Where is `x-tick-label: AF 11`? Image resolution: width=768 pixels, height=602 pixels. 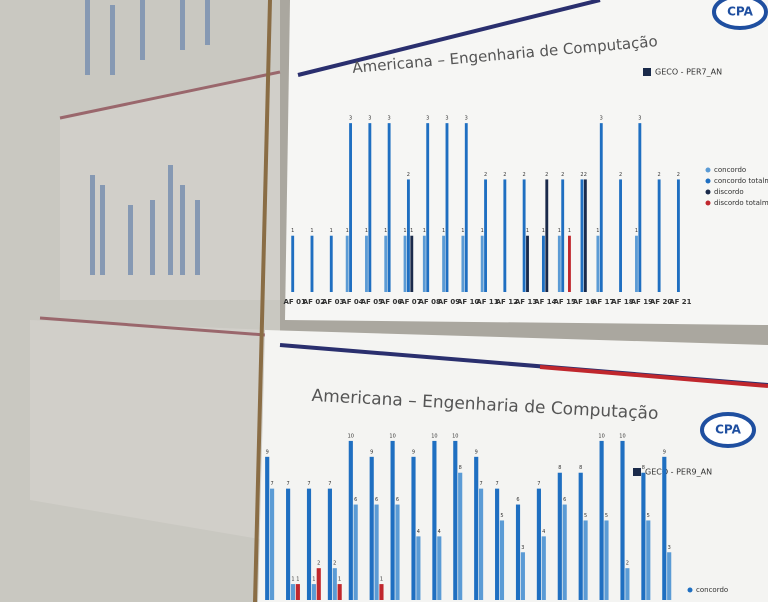 x-tick-label: AF 11 is located at coordinates (487, 302).